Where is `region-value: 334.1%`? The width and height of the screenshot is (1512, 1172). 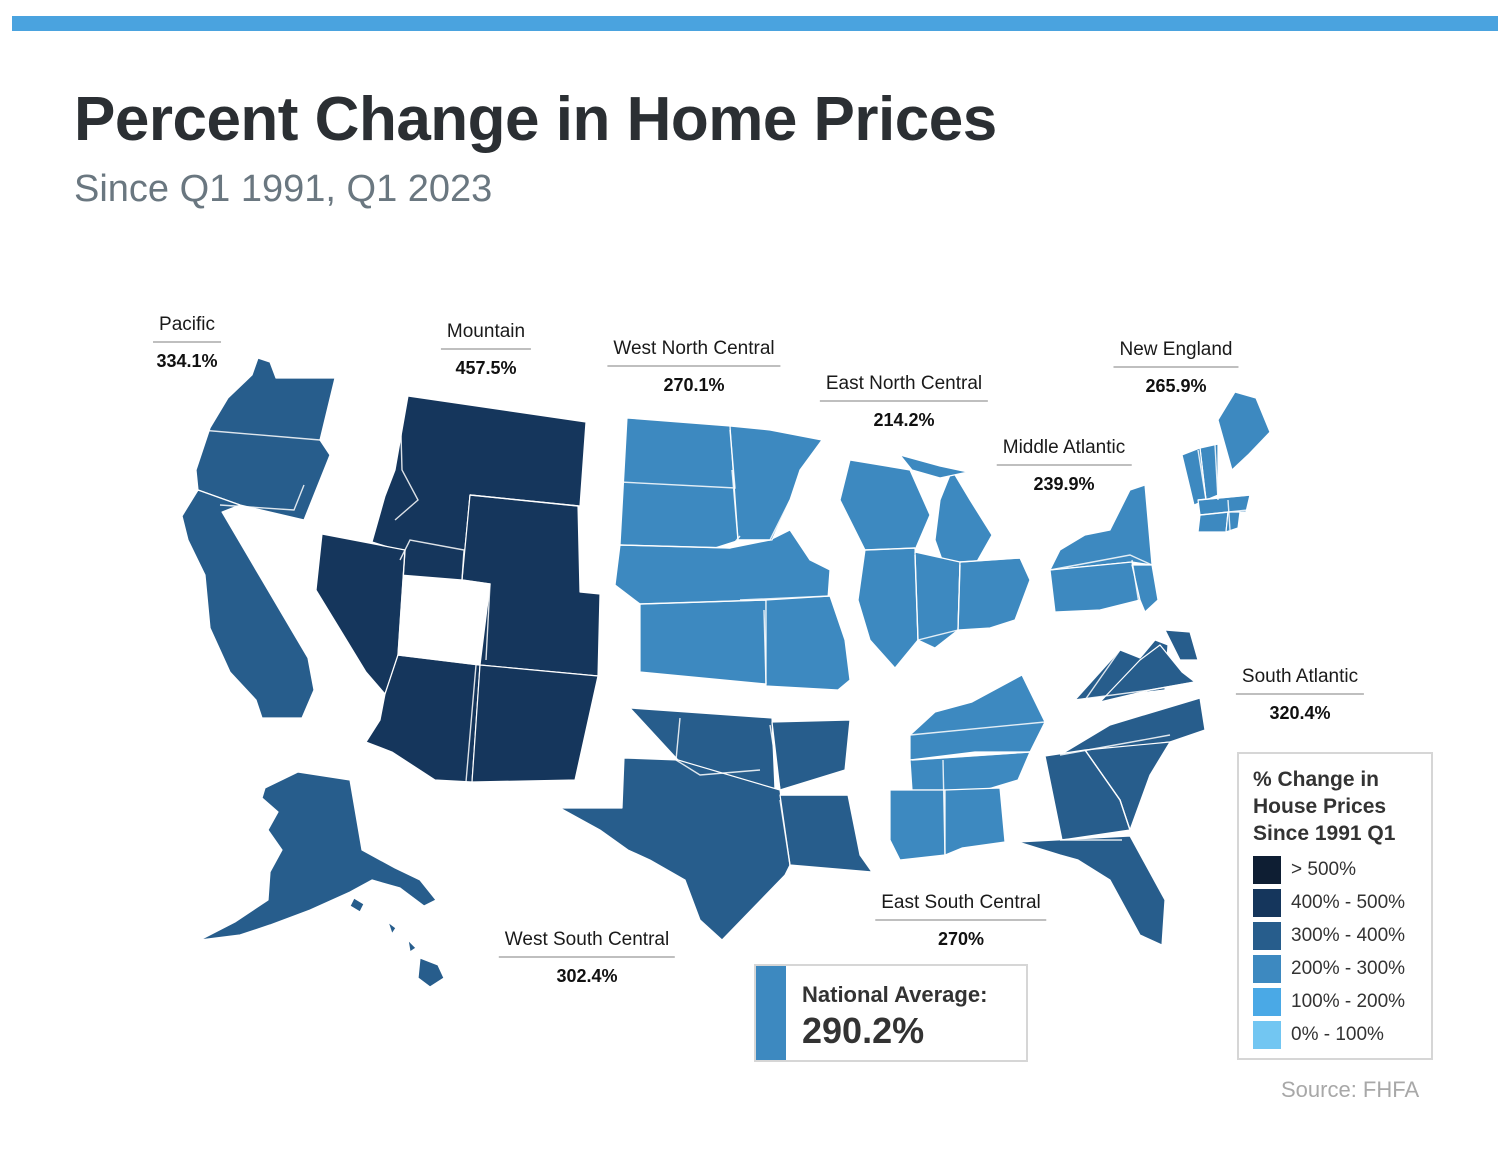
region-value: 334.1% is located at coordinates (187, 361).